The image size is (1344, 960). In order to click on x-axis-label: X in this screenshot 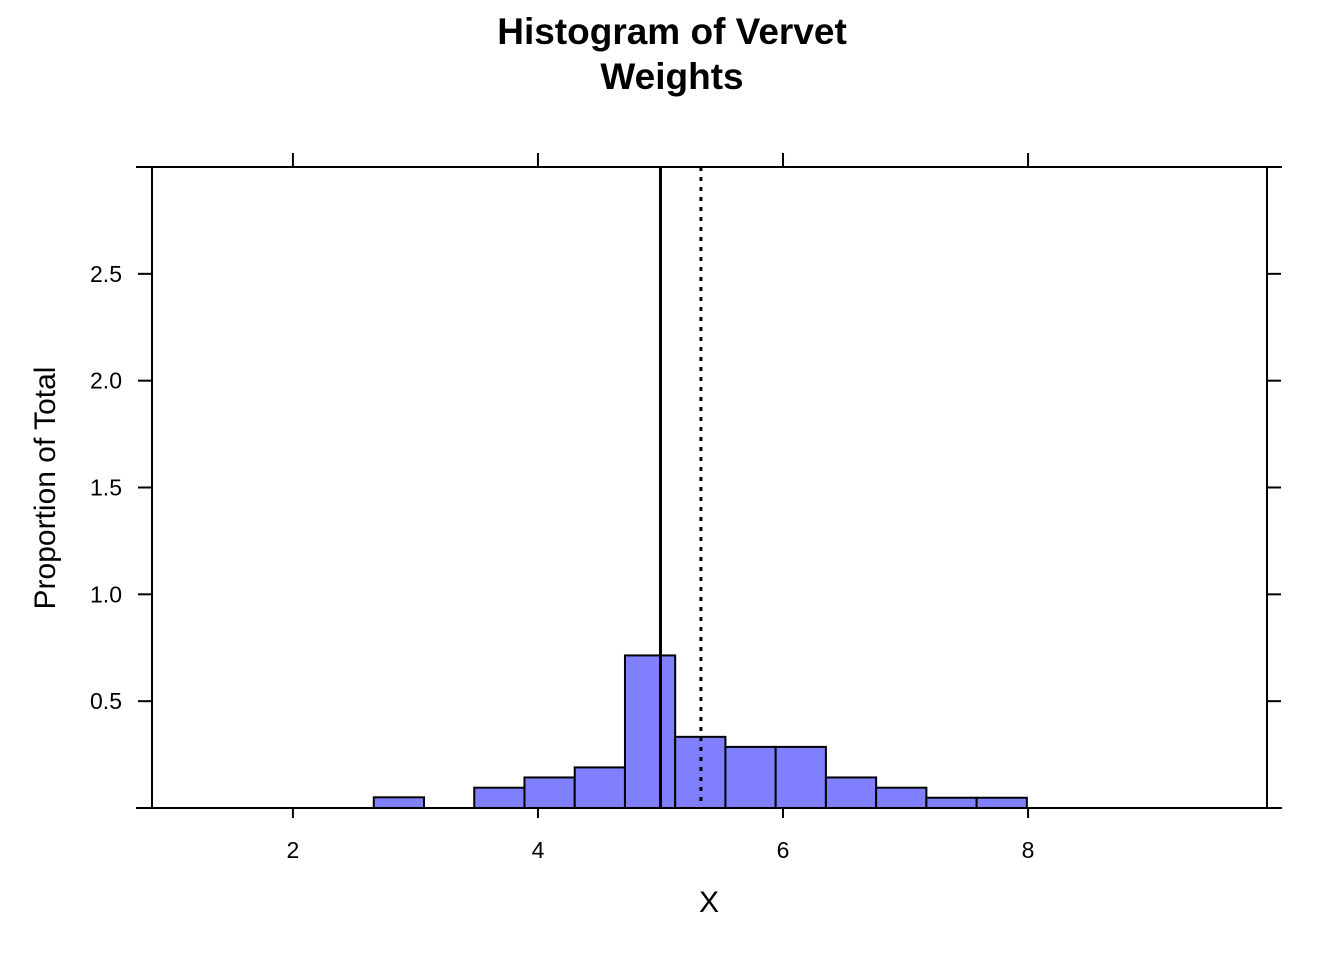, I will do `click(709, 902)`.